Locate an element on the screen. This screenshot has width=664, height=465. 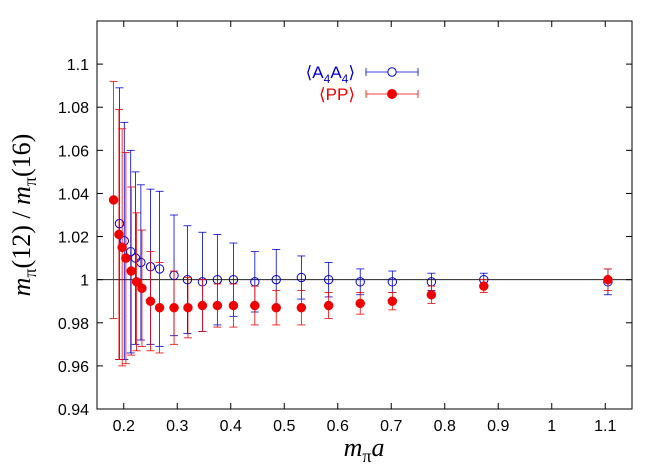
x-tick-label: 0.5 is located at coordinates (284, 426).